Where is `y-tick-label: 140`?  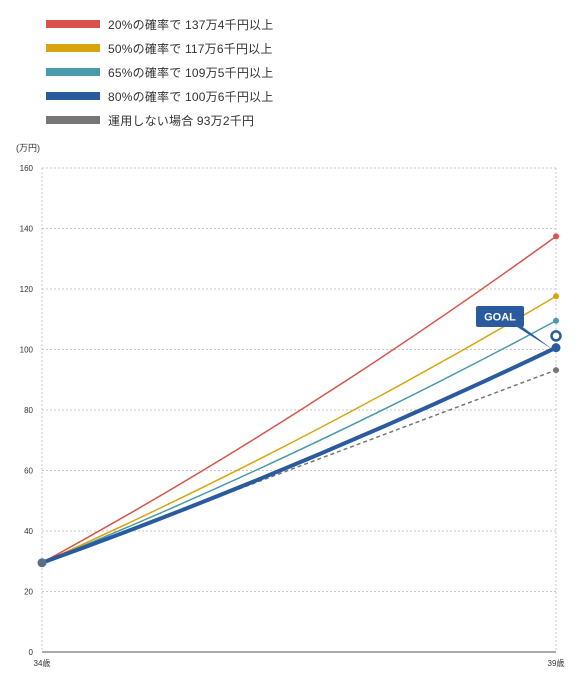 y-tick-label: 140 is located at coordinates (27, 229).